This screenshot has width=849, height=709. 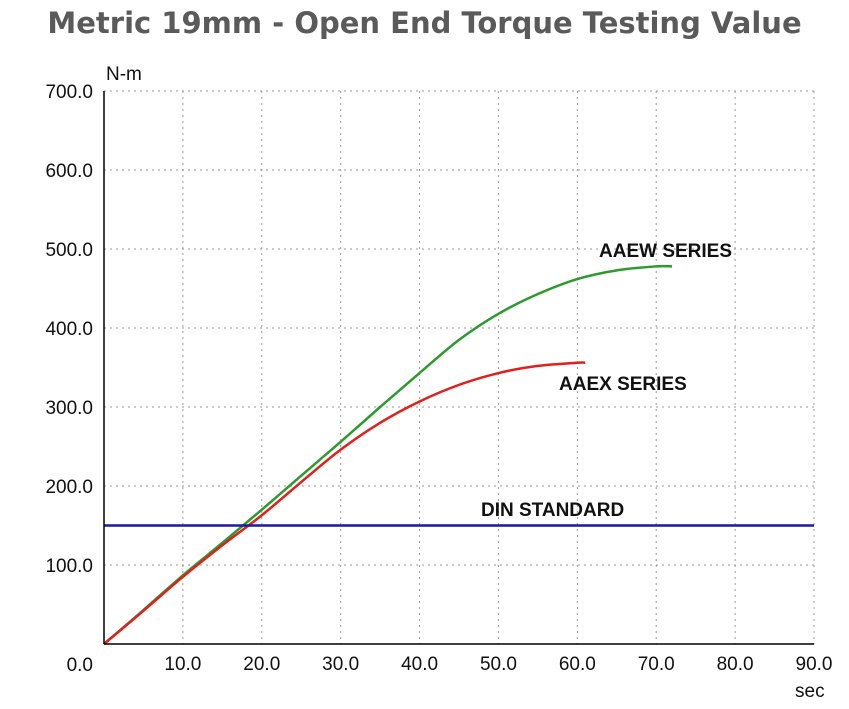 I want to click on y-tick-label: 0.0, so click(x=80, y=665).